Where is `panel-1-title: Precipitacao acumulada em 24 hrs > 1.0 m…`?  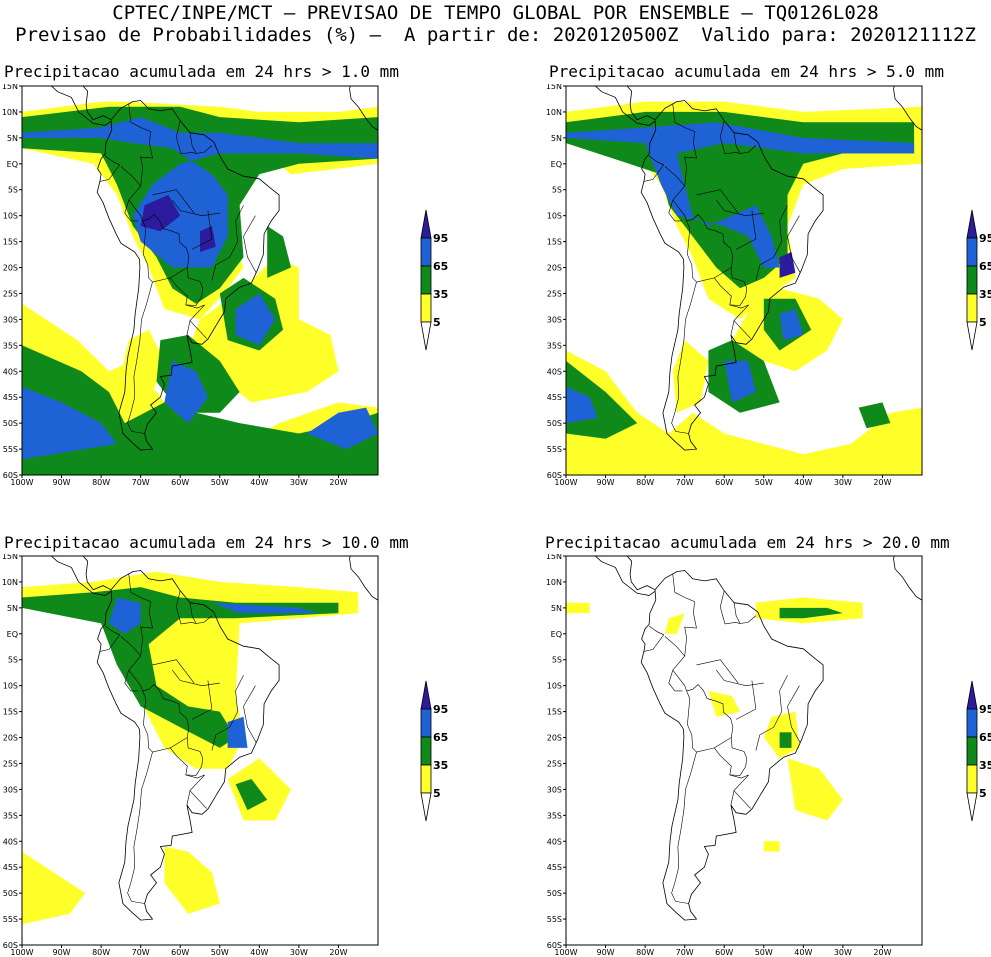
panel-1-title: Precipitacao acumulada em 24 hrs > 1.0 m… is located at coordinates (201, 71).